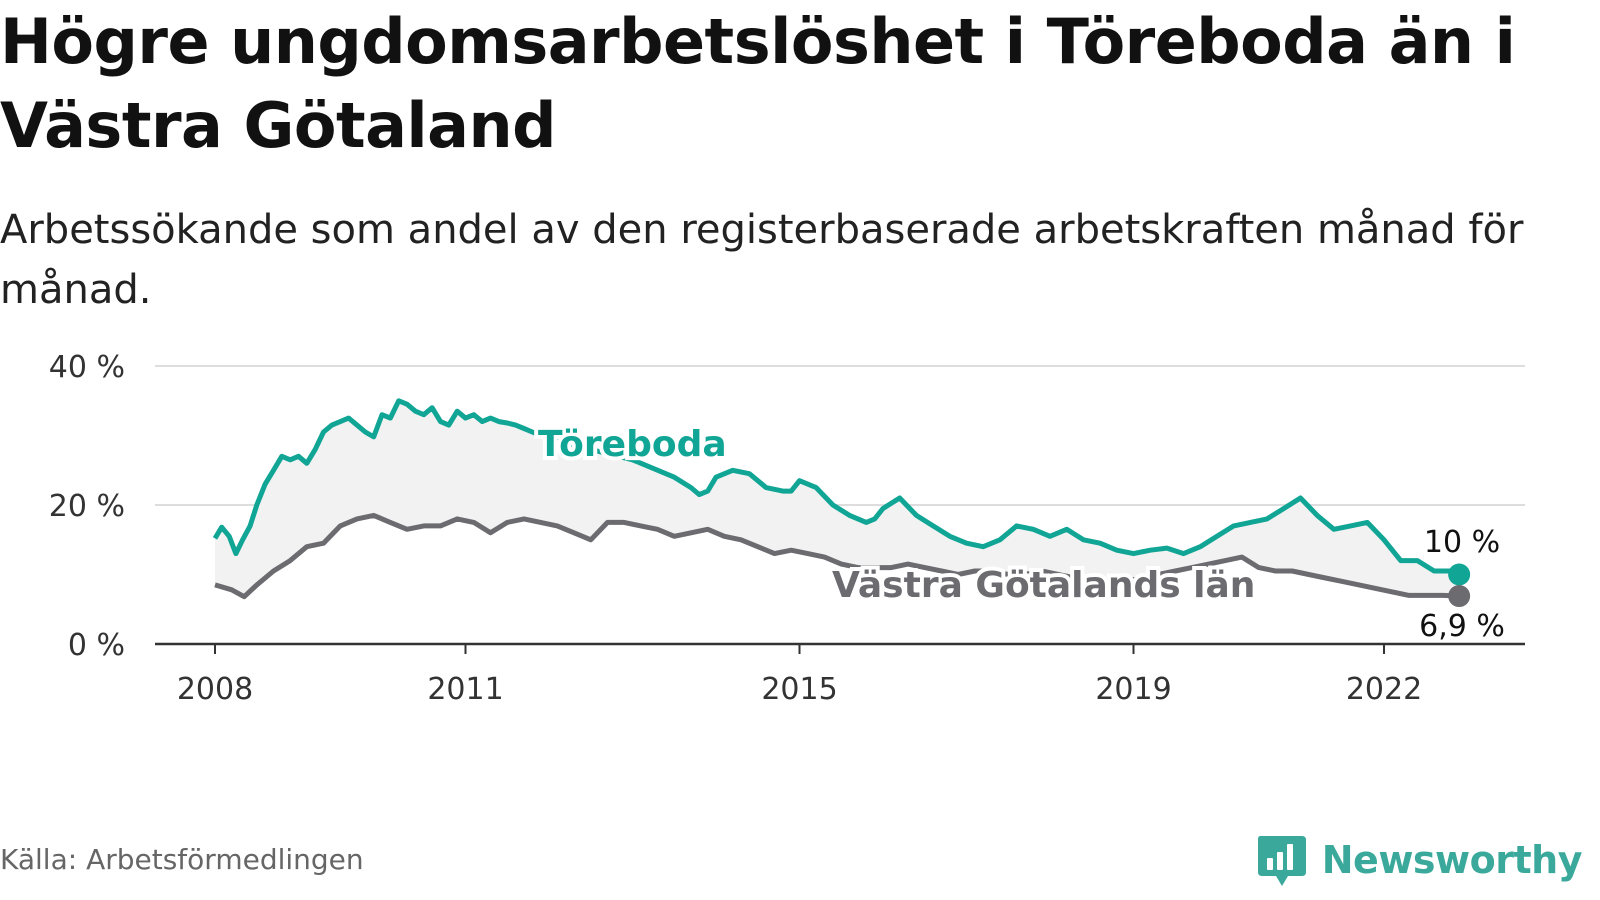 The image size is (1600, 900). Describe the element at coordinates (215, 689) in the screenshot. I see `x-tick-label: 2008` at that location.